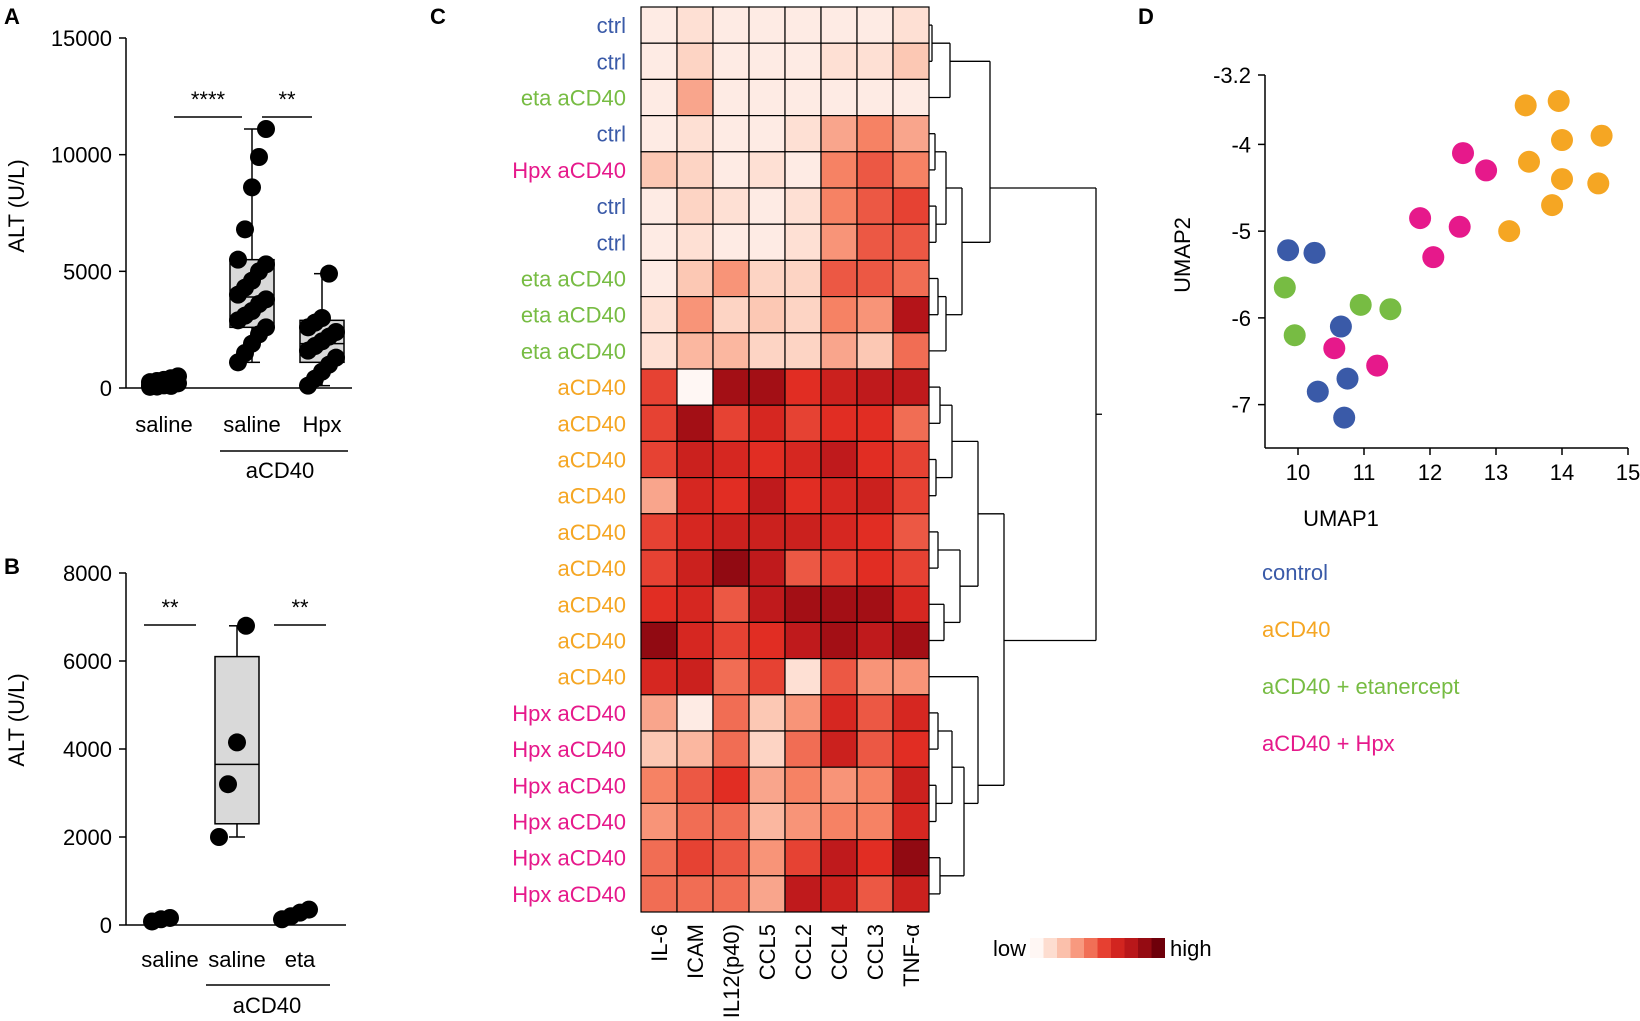  Describe the element at coordinates (267, 1005) in the screenshot. I see `panel-b-group-label: aCD40` at that location.